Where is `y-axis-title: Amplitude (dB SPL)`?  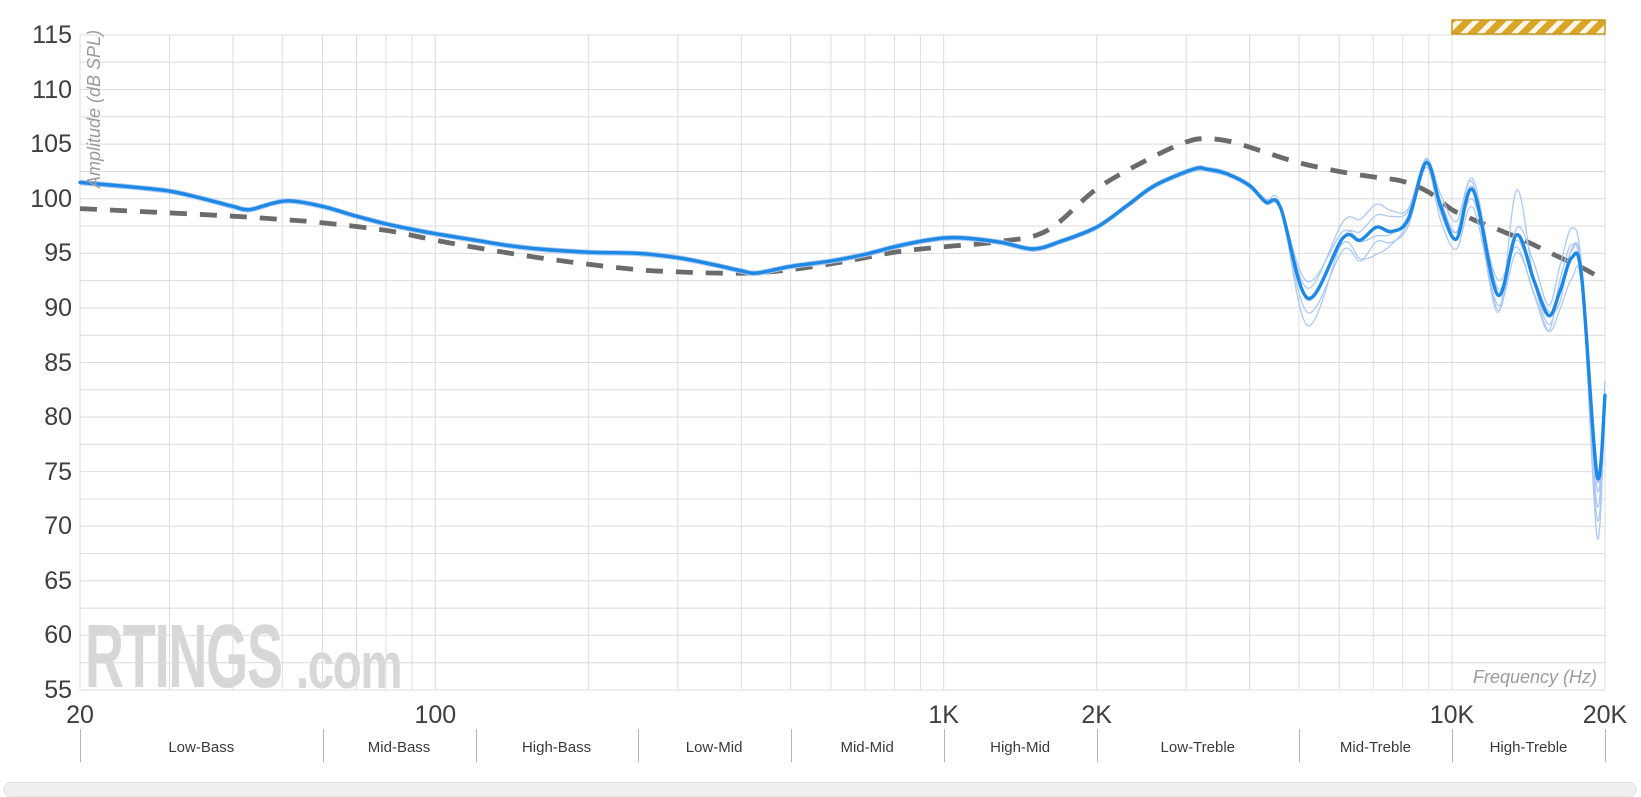 y-axis-title: Amplitude (dB SPL) is located at coordinates (94, 108).